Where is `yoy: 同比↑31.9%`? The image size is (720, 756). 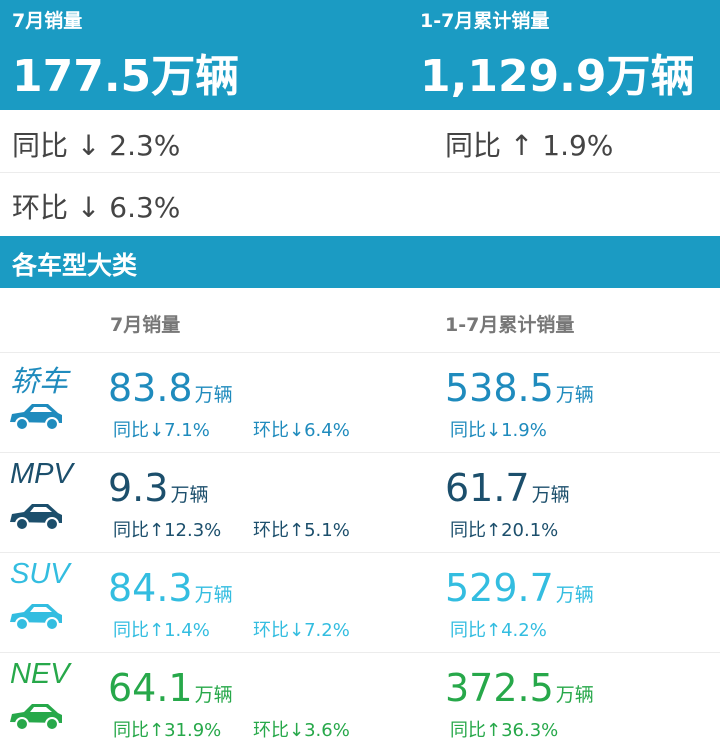
yoy: 同比↑31.9% is located at coordinates (167, 730).